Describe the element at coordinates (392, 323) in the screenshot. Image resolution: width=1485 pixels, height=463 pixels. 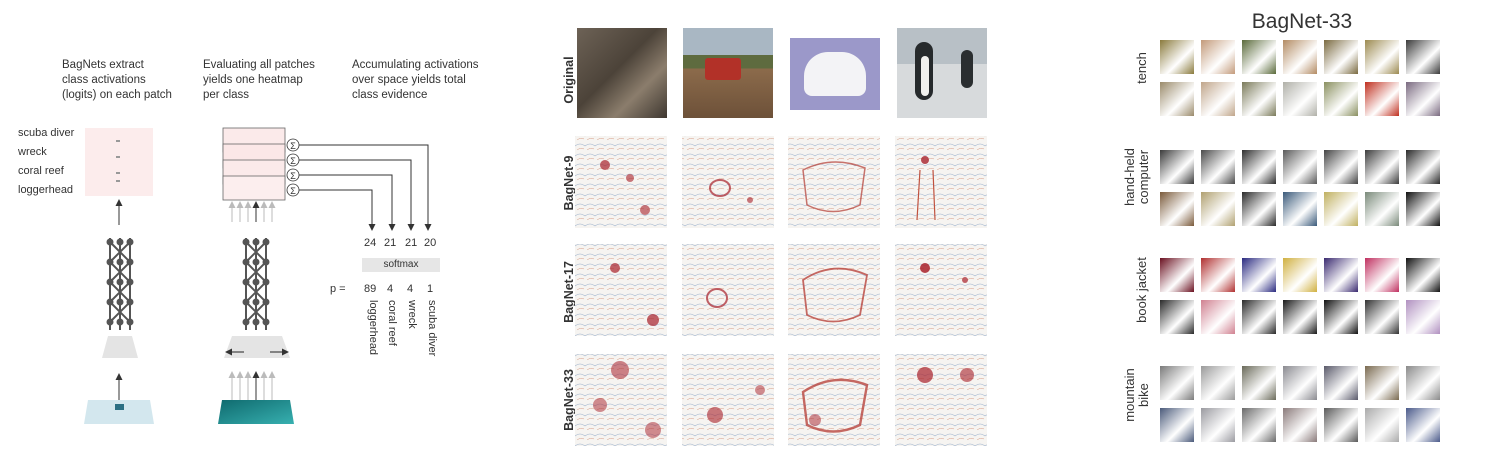
I see `prob-class-label: coral reef` at that location.